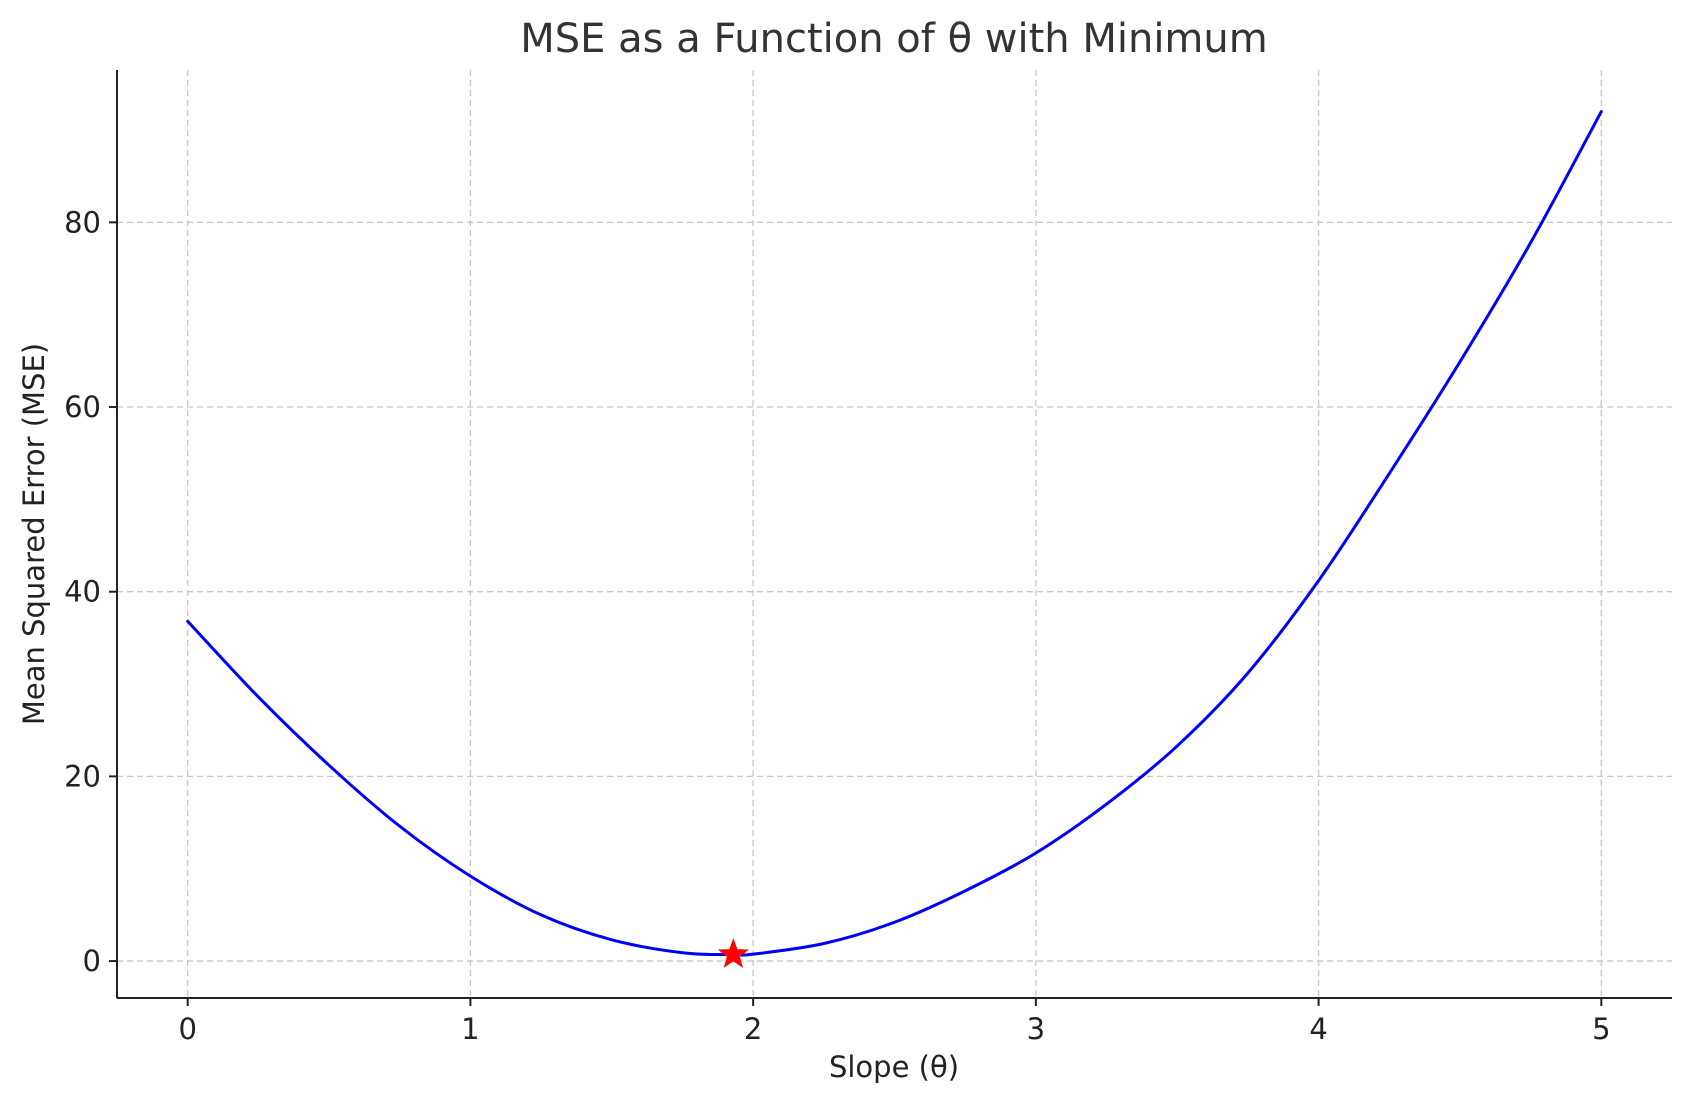 This screenshot has height=1101, width=1686. I want to click on x-tick-label: 1, so click(470, 1029).